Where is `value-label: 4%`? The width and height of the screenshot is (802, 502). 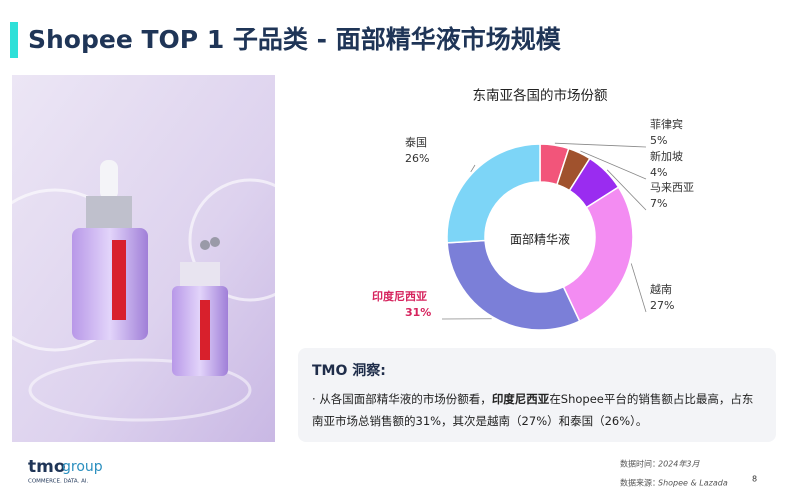 value-label: 4% is located at coordinates (658, 172).